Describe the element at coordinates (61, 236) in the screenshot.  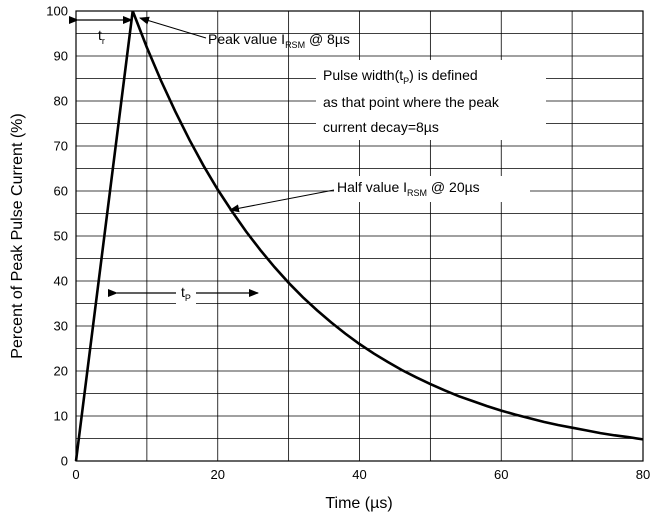
I see `y-tick-label: 50` at that location.